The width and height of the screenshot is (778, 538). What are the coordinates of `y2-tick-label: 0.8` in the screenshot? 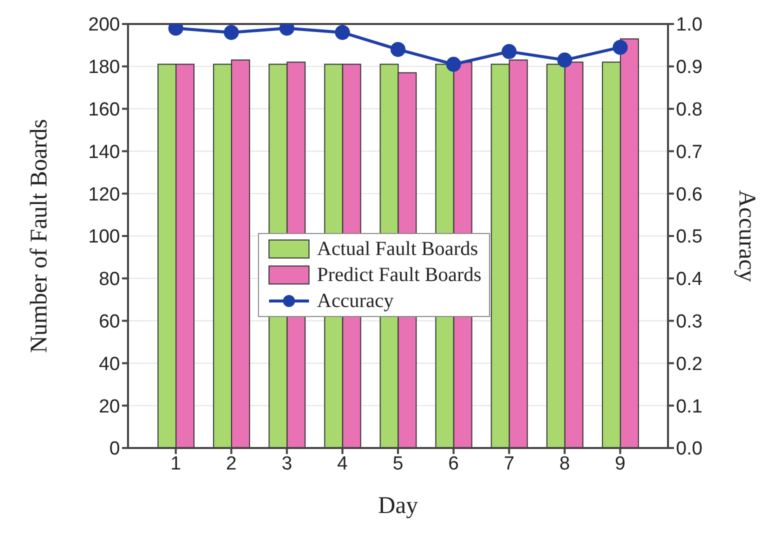 It's located at (689, 110).